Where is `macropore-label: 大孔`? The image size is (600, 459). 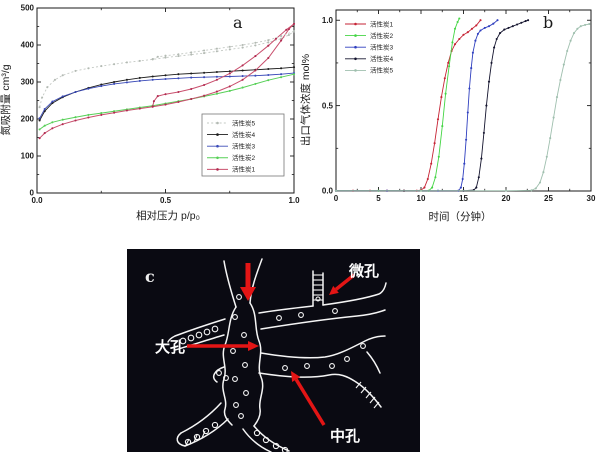 macropore-label: 大孔 is located at coordinates (170, 347).